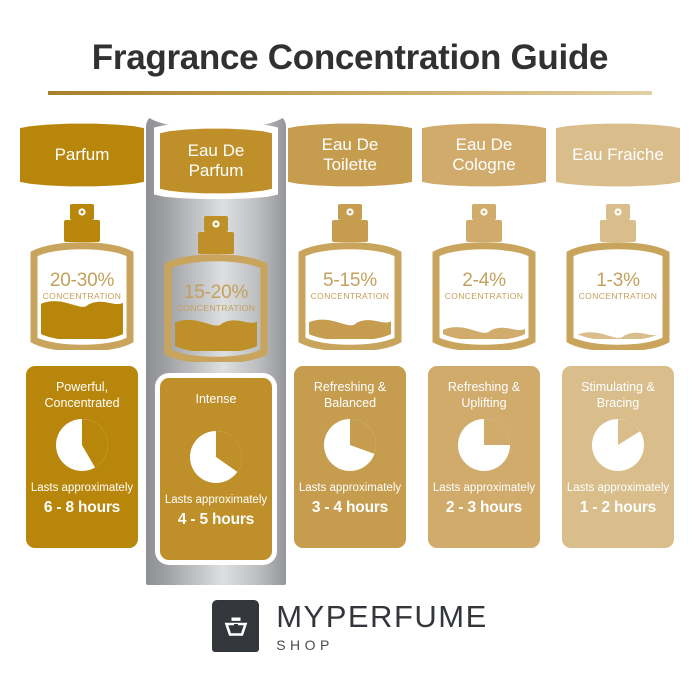  Describe the element at coordinates (484, 395) in the screenshot. I see `scent-descriptor: Refreshing & Uplifting` at that location.